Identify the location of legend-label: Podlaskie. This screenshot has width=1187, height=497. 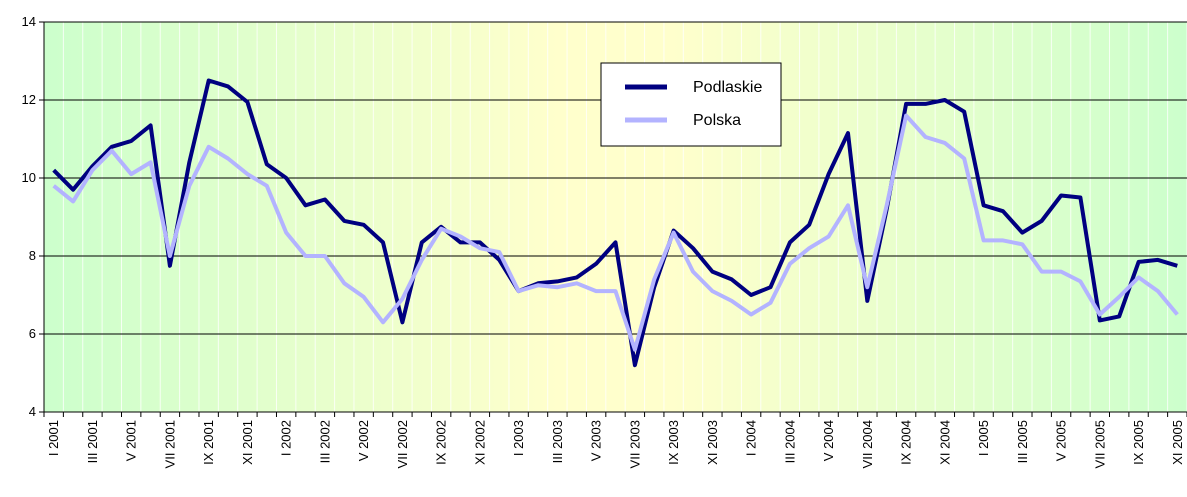
(727, 87).